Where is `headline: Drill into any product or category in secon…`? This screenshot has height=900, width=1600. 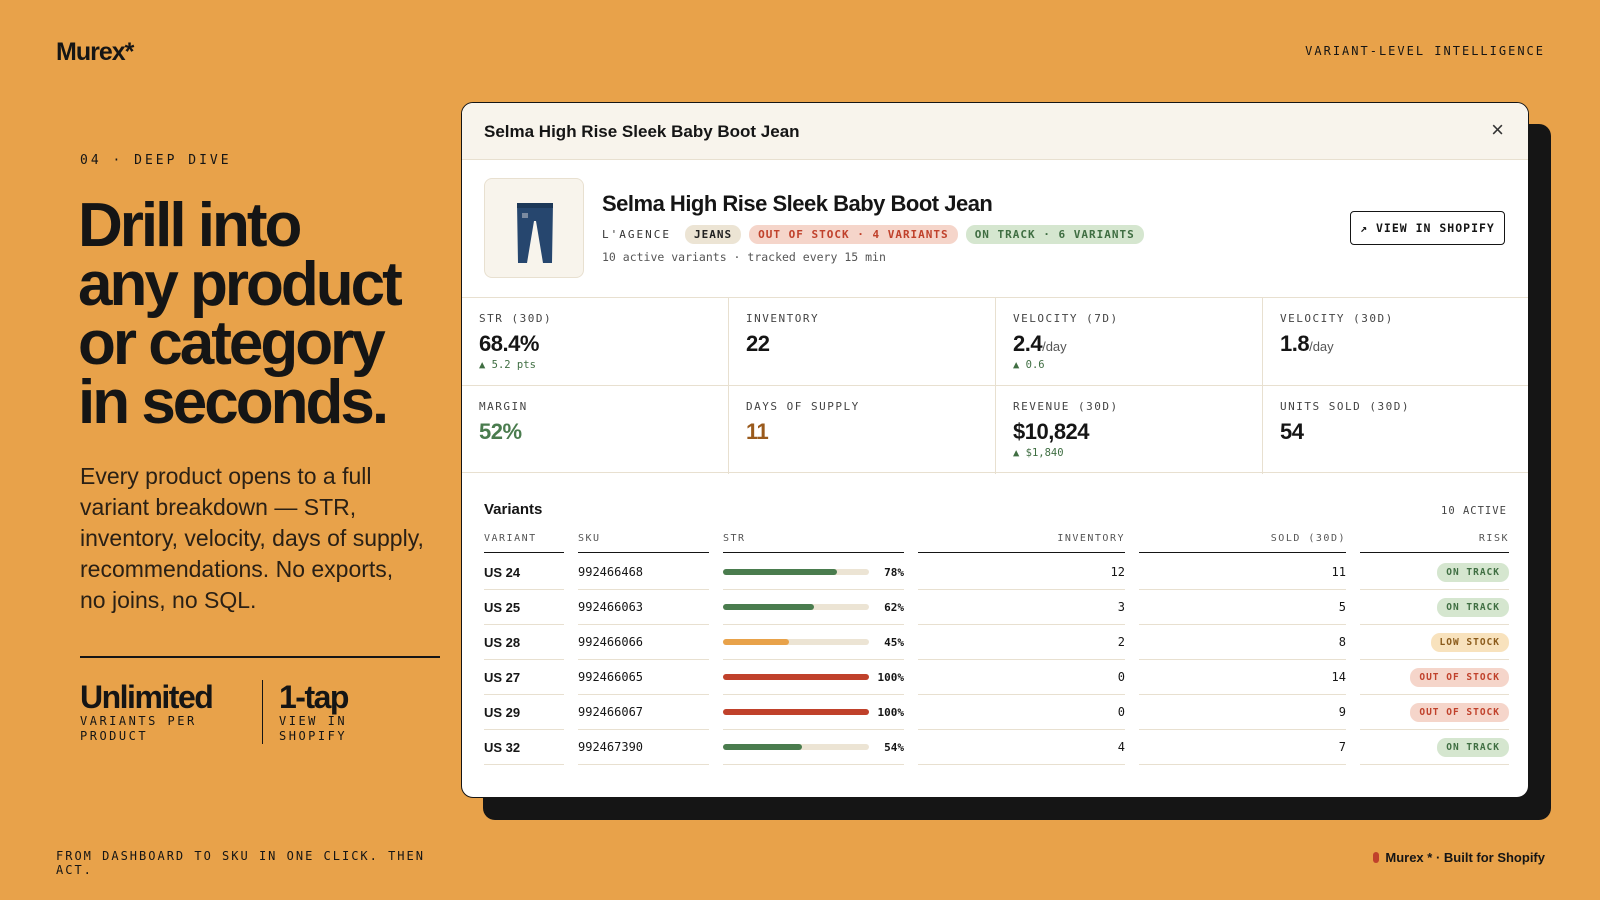
headline: Drill into any product or category in secon… is located at coordinates (240, 314).